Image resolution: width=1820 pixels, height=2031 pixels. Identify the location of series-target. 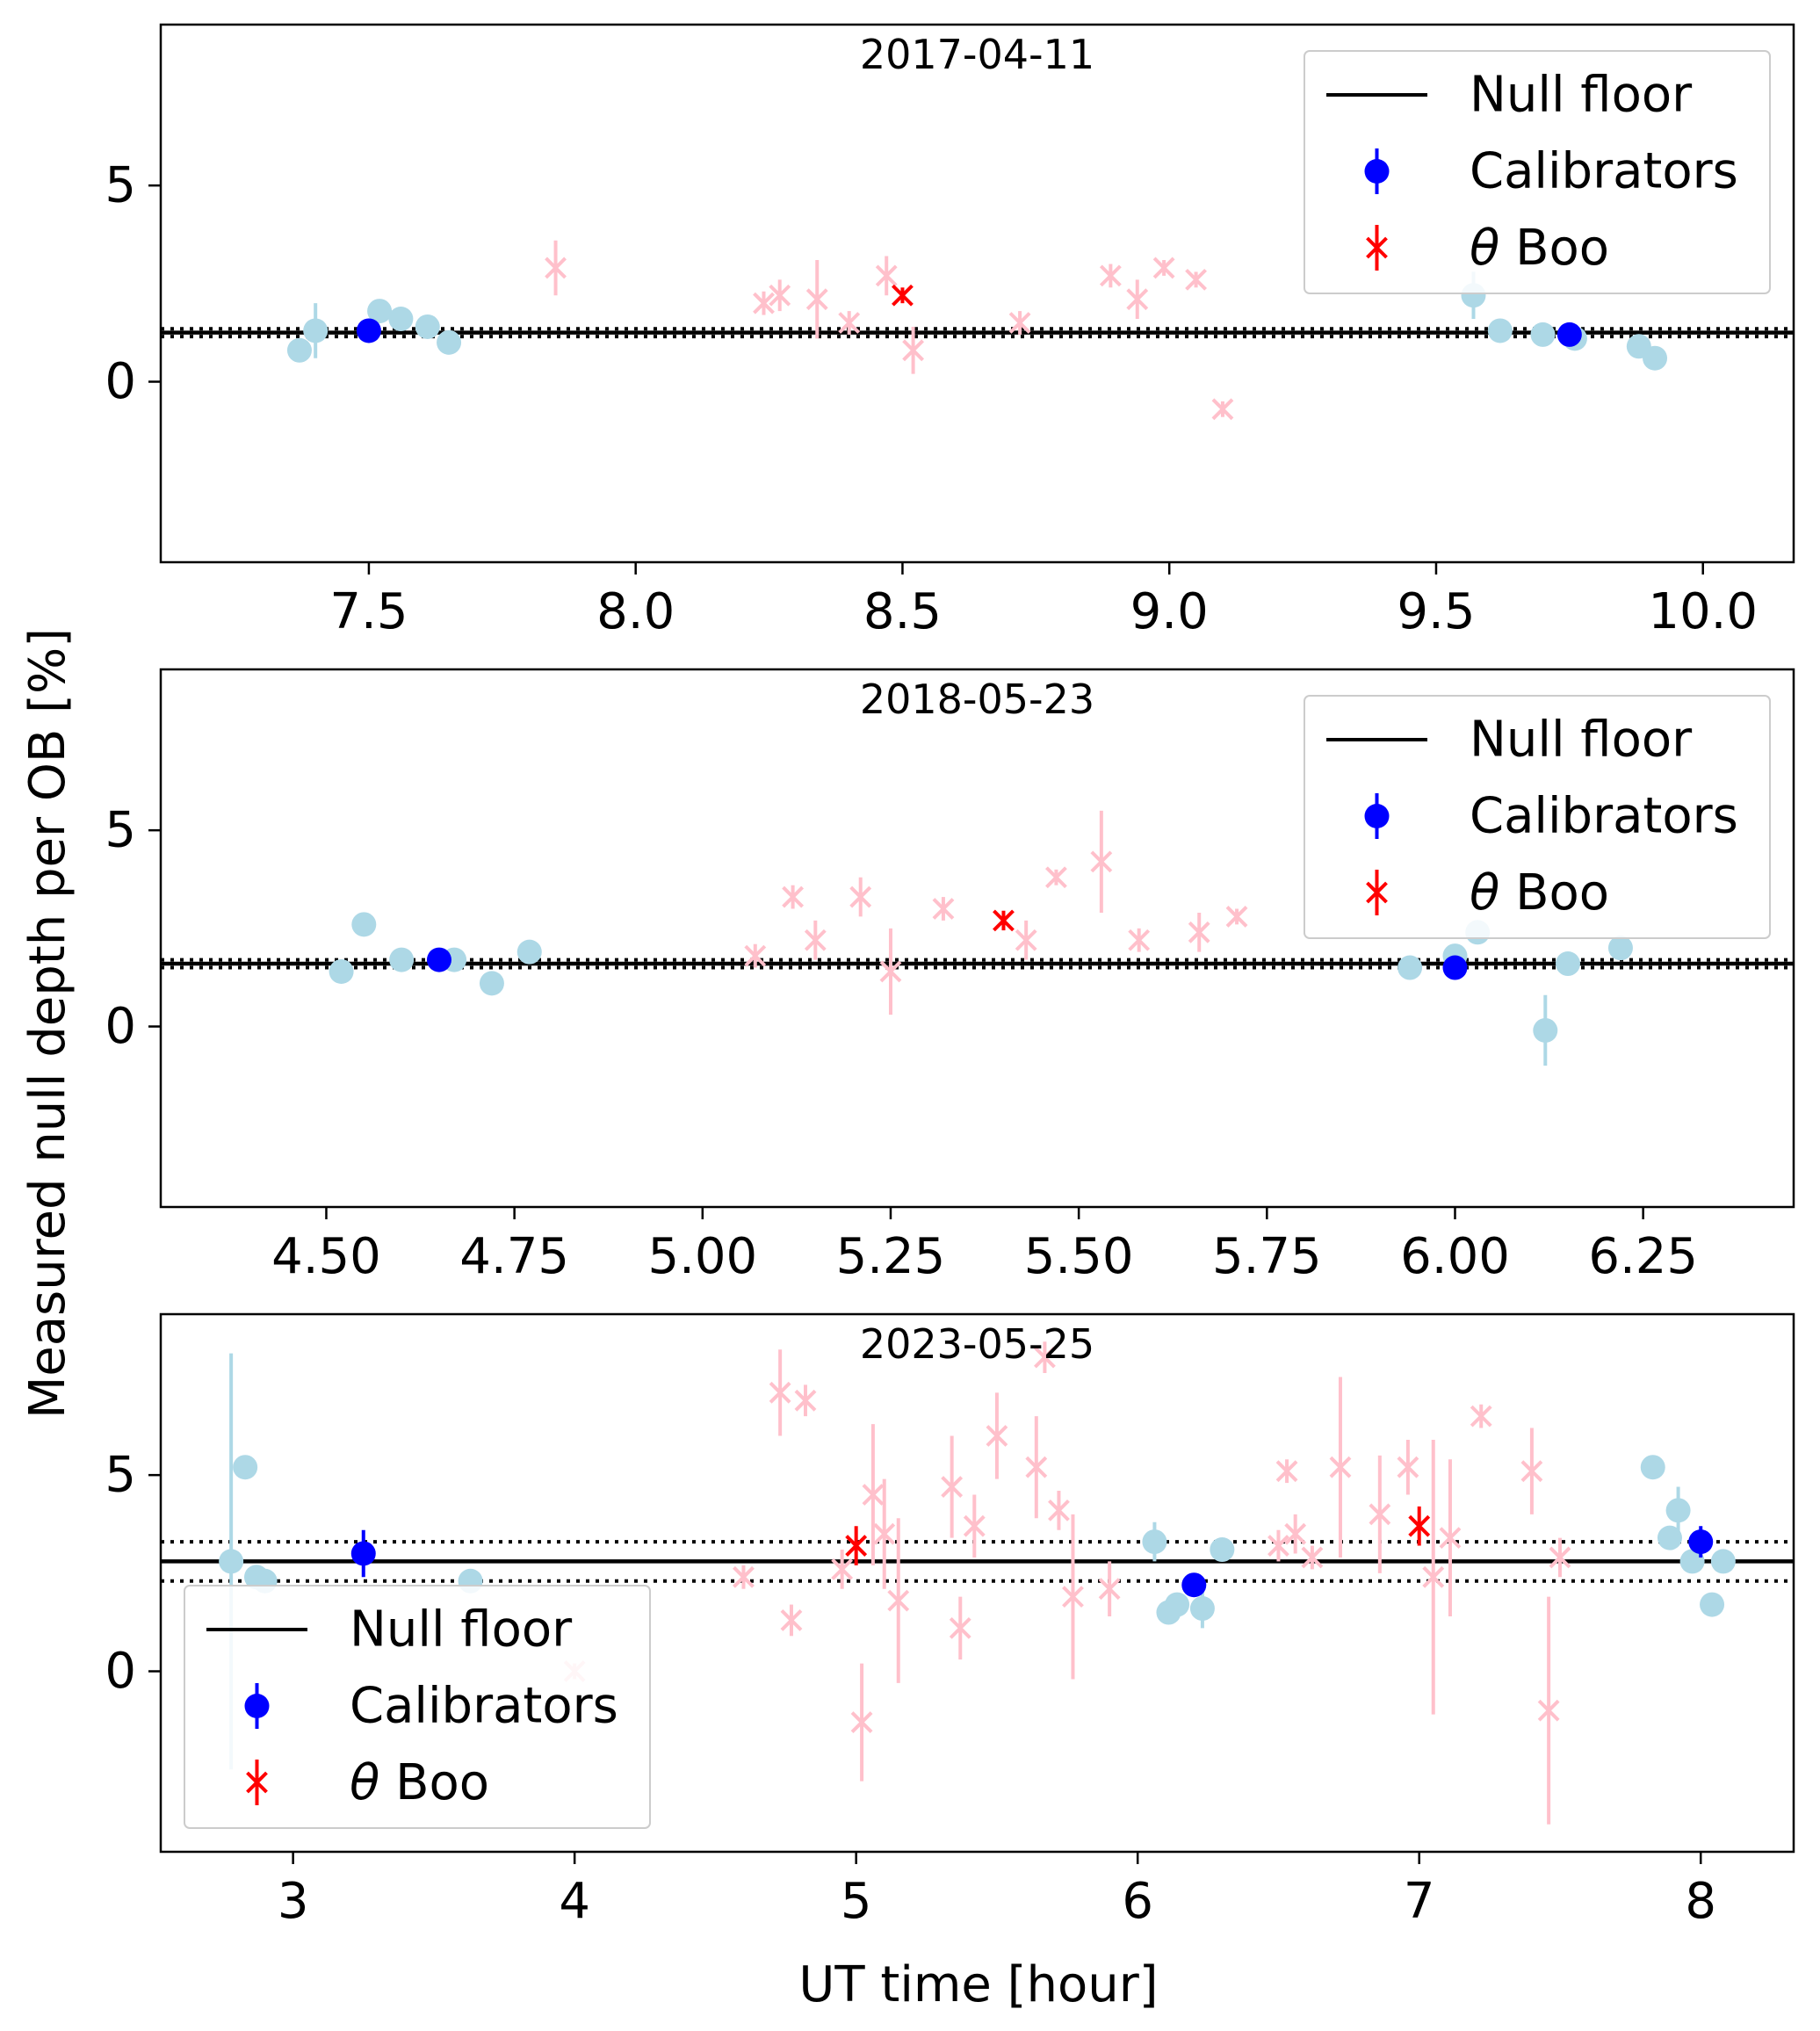
(1004, 920).